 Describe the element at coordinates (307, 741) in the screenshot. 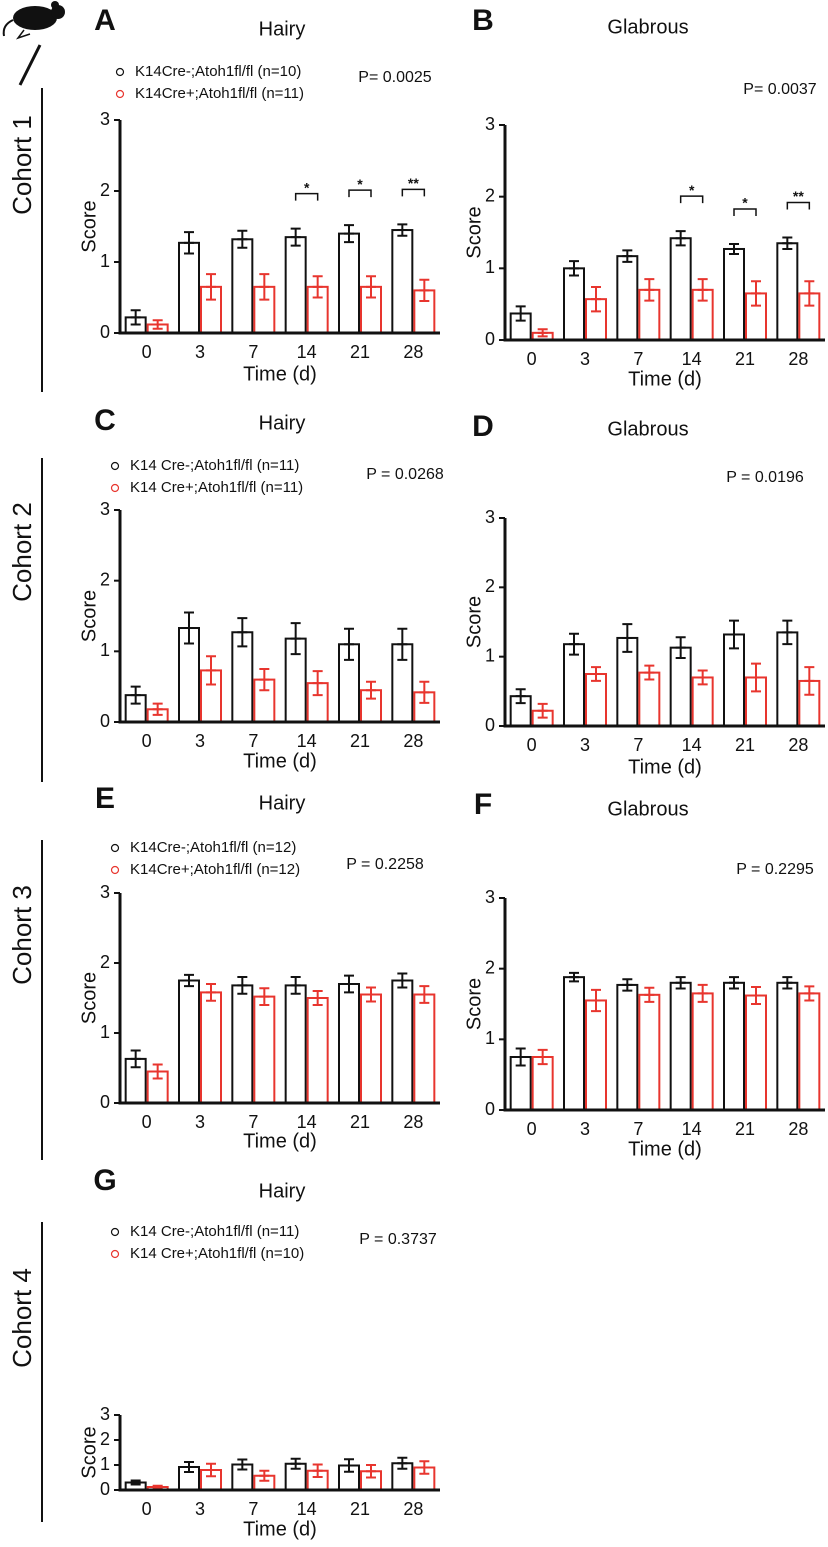

I see `x-tick-label: 14` at that location.